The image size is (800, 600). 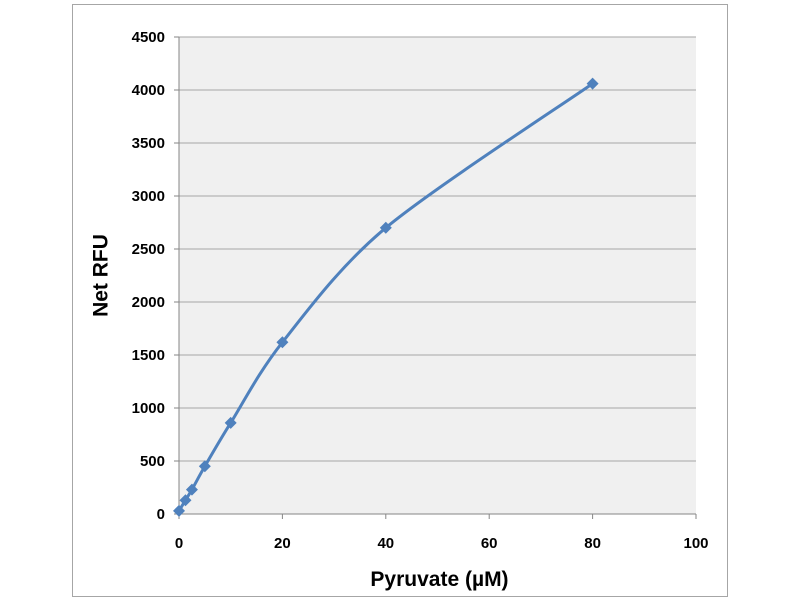 I want to click on y-tick-label: 4000, so click(x=148, y=90).